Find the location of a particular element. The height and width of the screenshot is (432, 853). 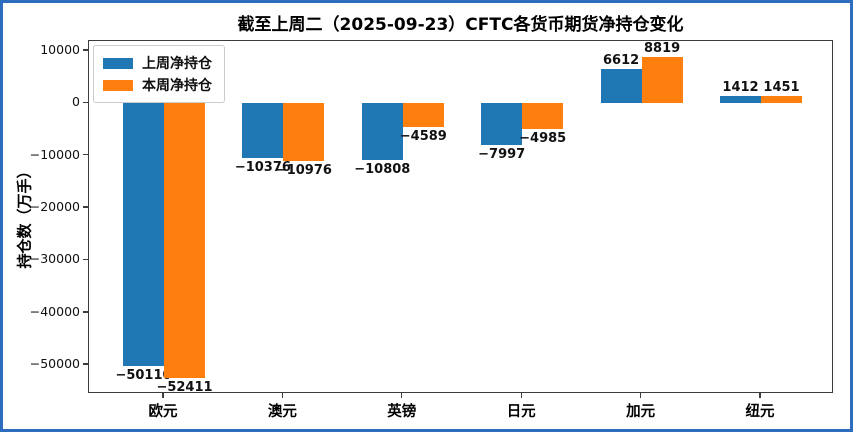

bar-加元-上周净持仓 is located at coordinates (621, 86).